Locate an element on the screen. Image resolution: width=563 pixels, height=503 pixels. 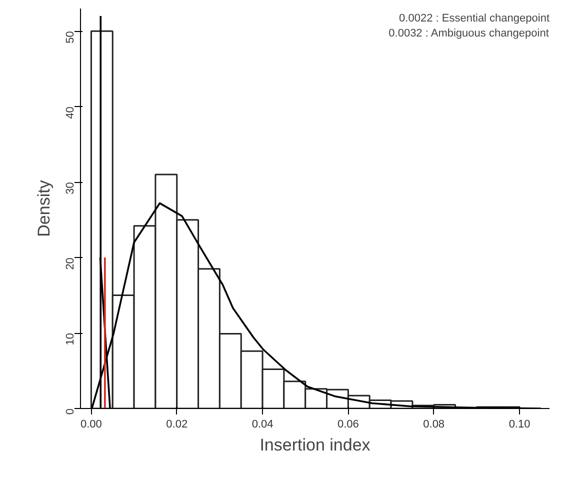
annotation: 0.0032 : Ambiguous changepoint is located at coordinates (468, 34).